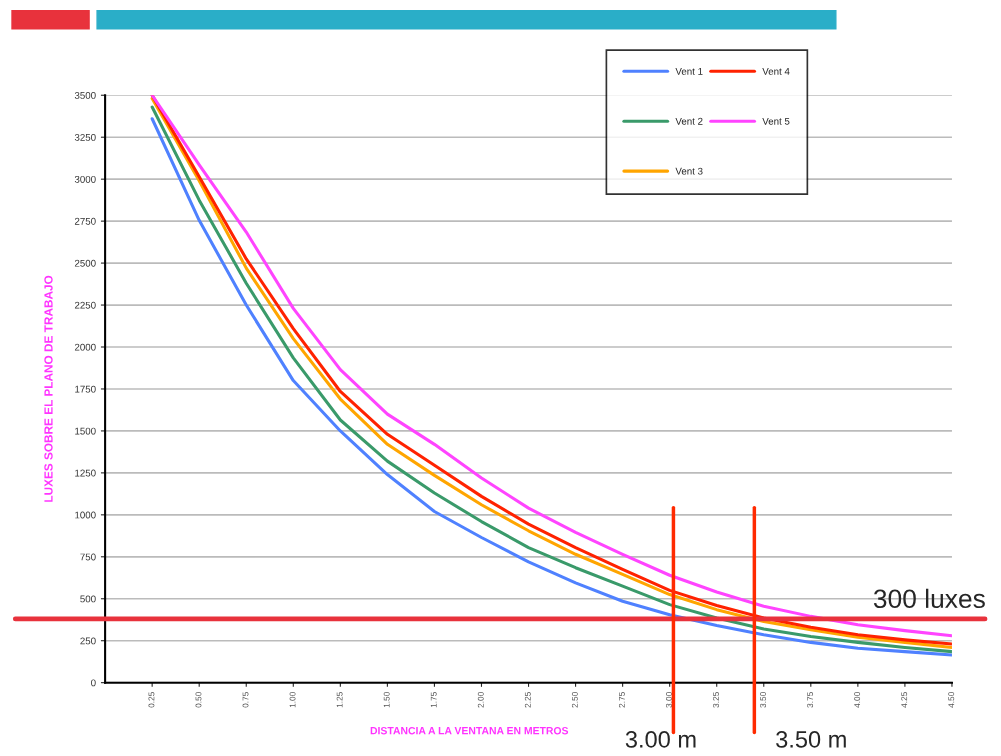  I want to click on x-tick-label: 2.00, so click(480, 700).